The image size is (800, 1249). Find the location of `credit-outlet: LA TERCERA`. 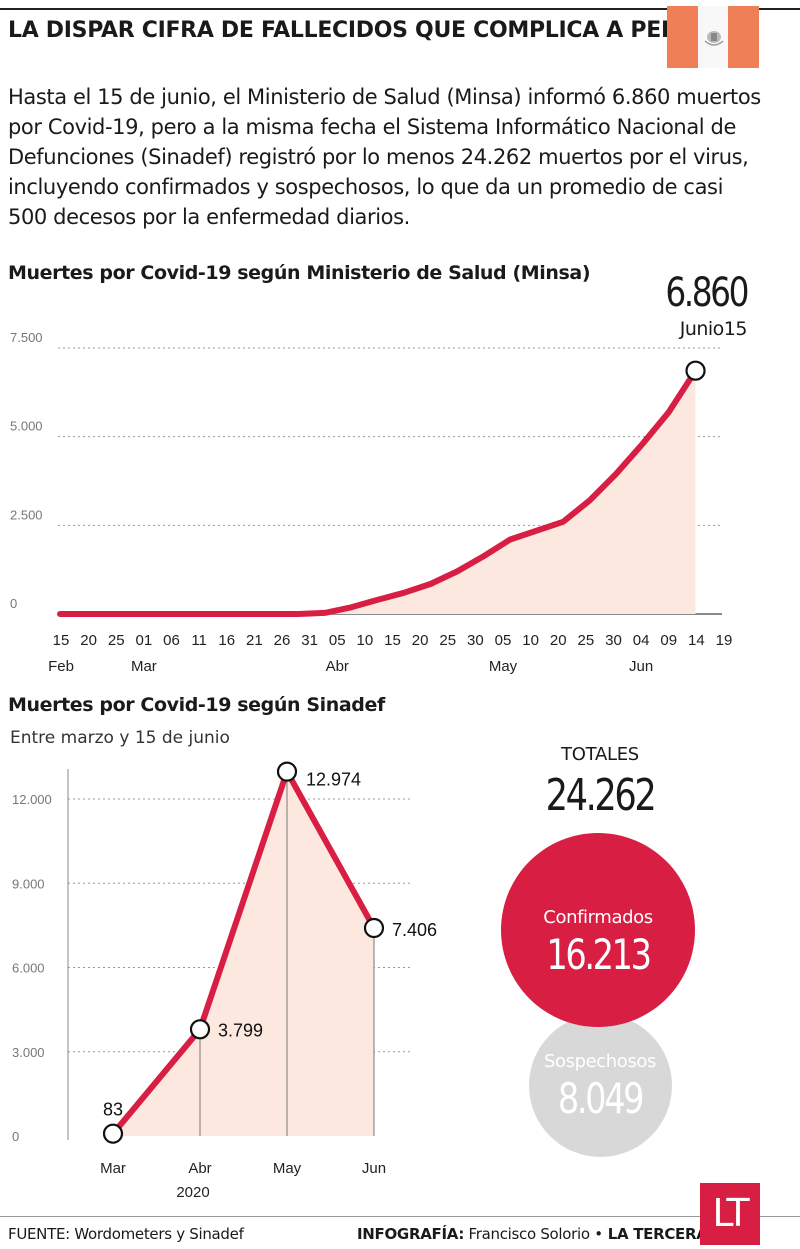

credit-outlet: LA TERCERA is located at coordinates (655, 1234).